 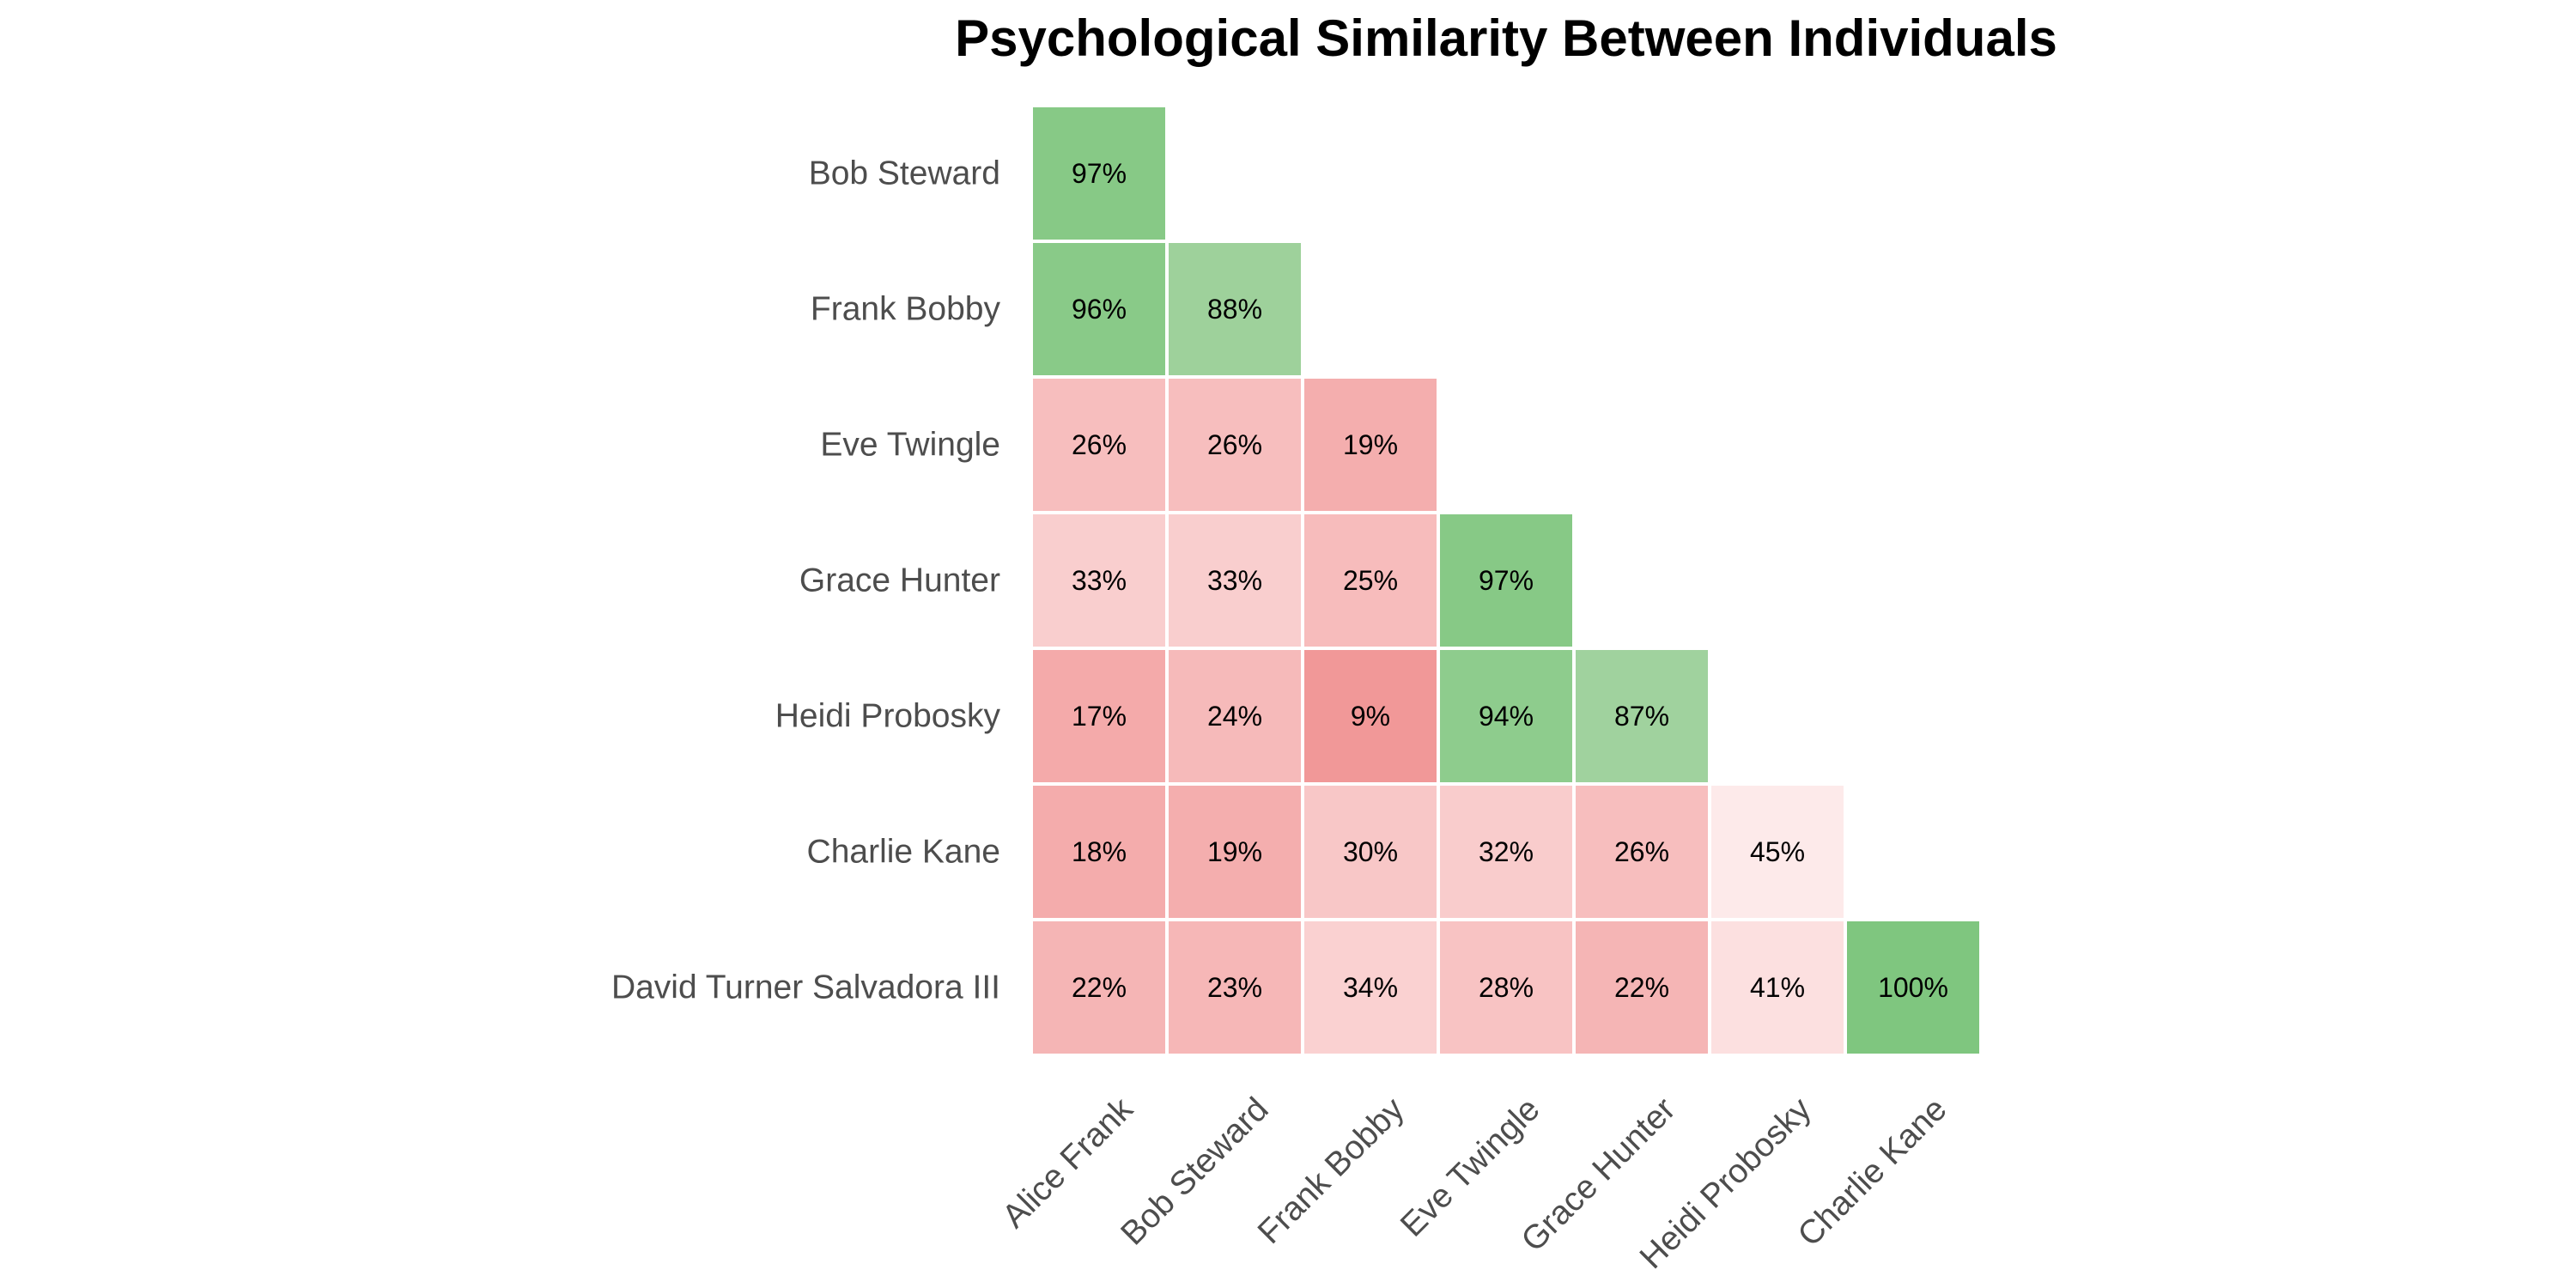 I want to click on column-label: Alice Frank, so click(x=1067, y=1163).